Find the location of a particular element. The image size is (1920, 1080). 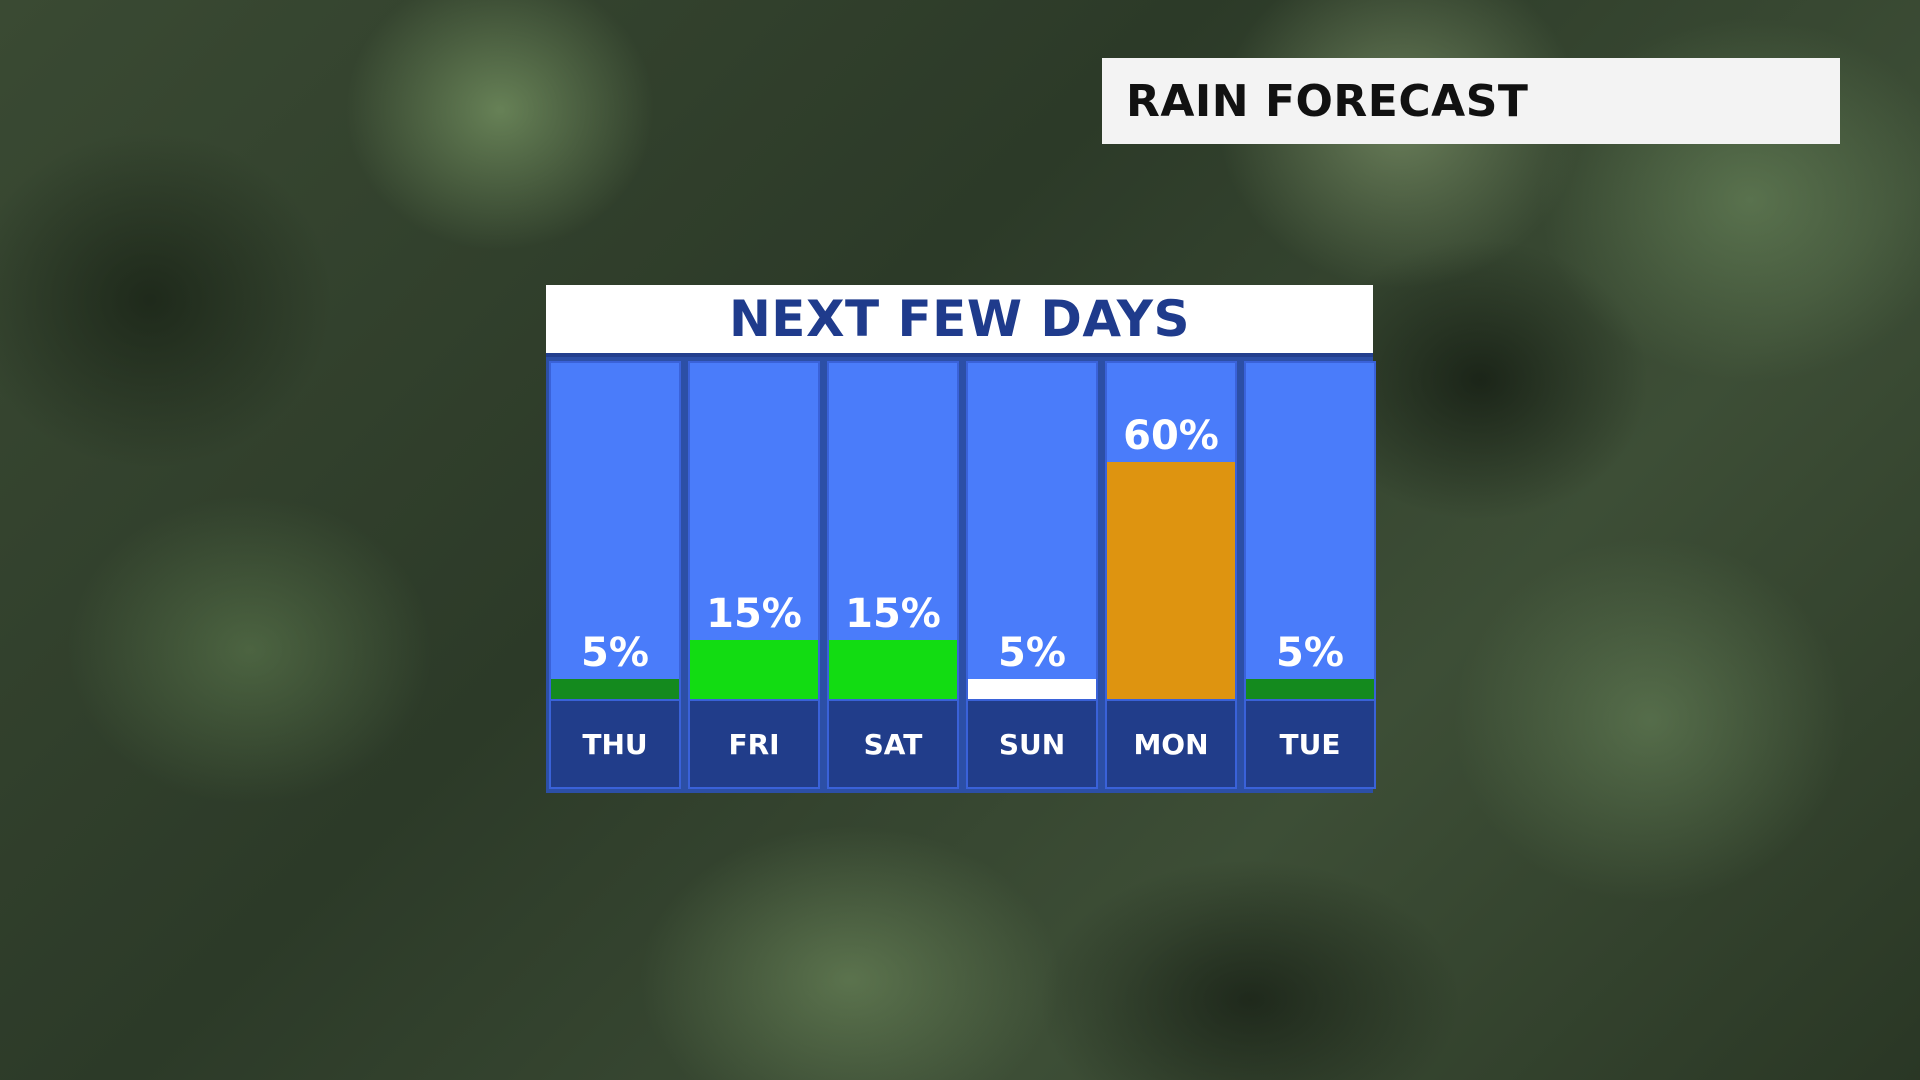

day-column: 15% FRI is located at coordinates (754, 575).